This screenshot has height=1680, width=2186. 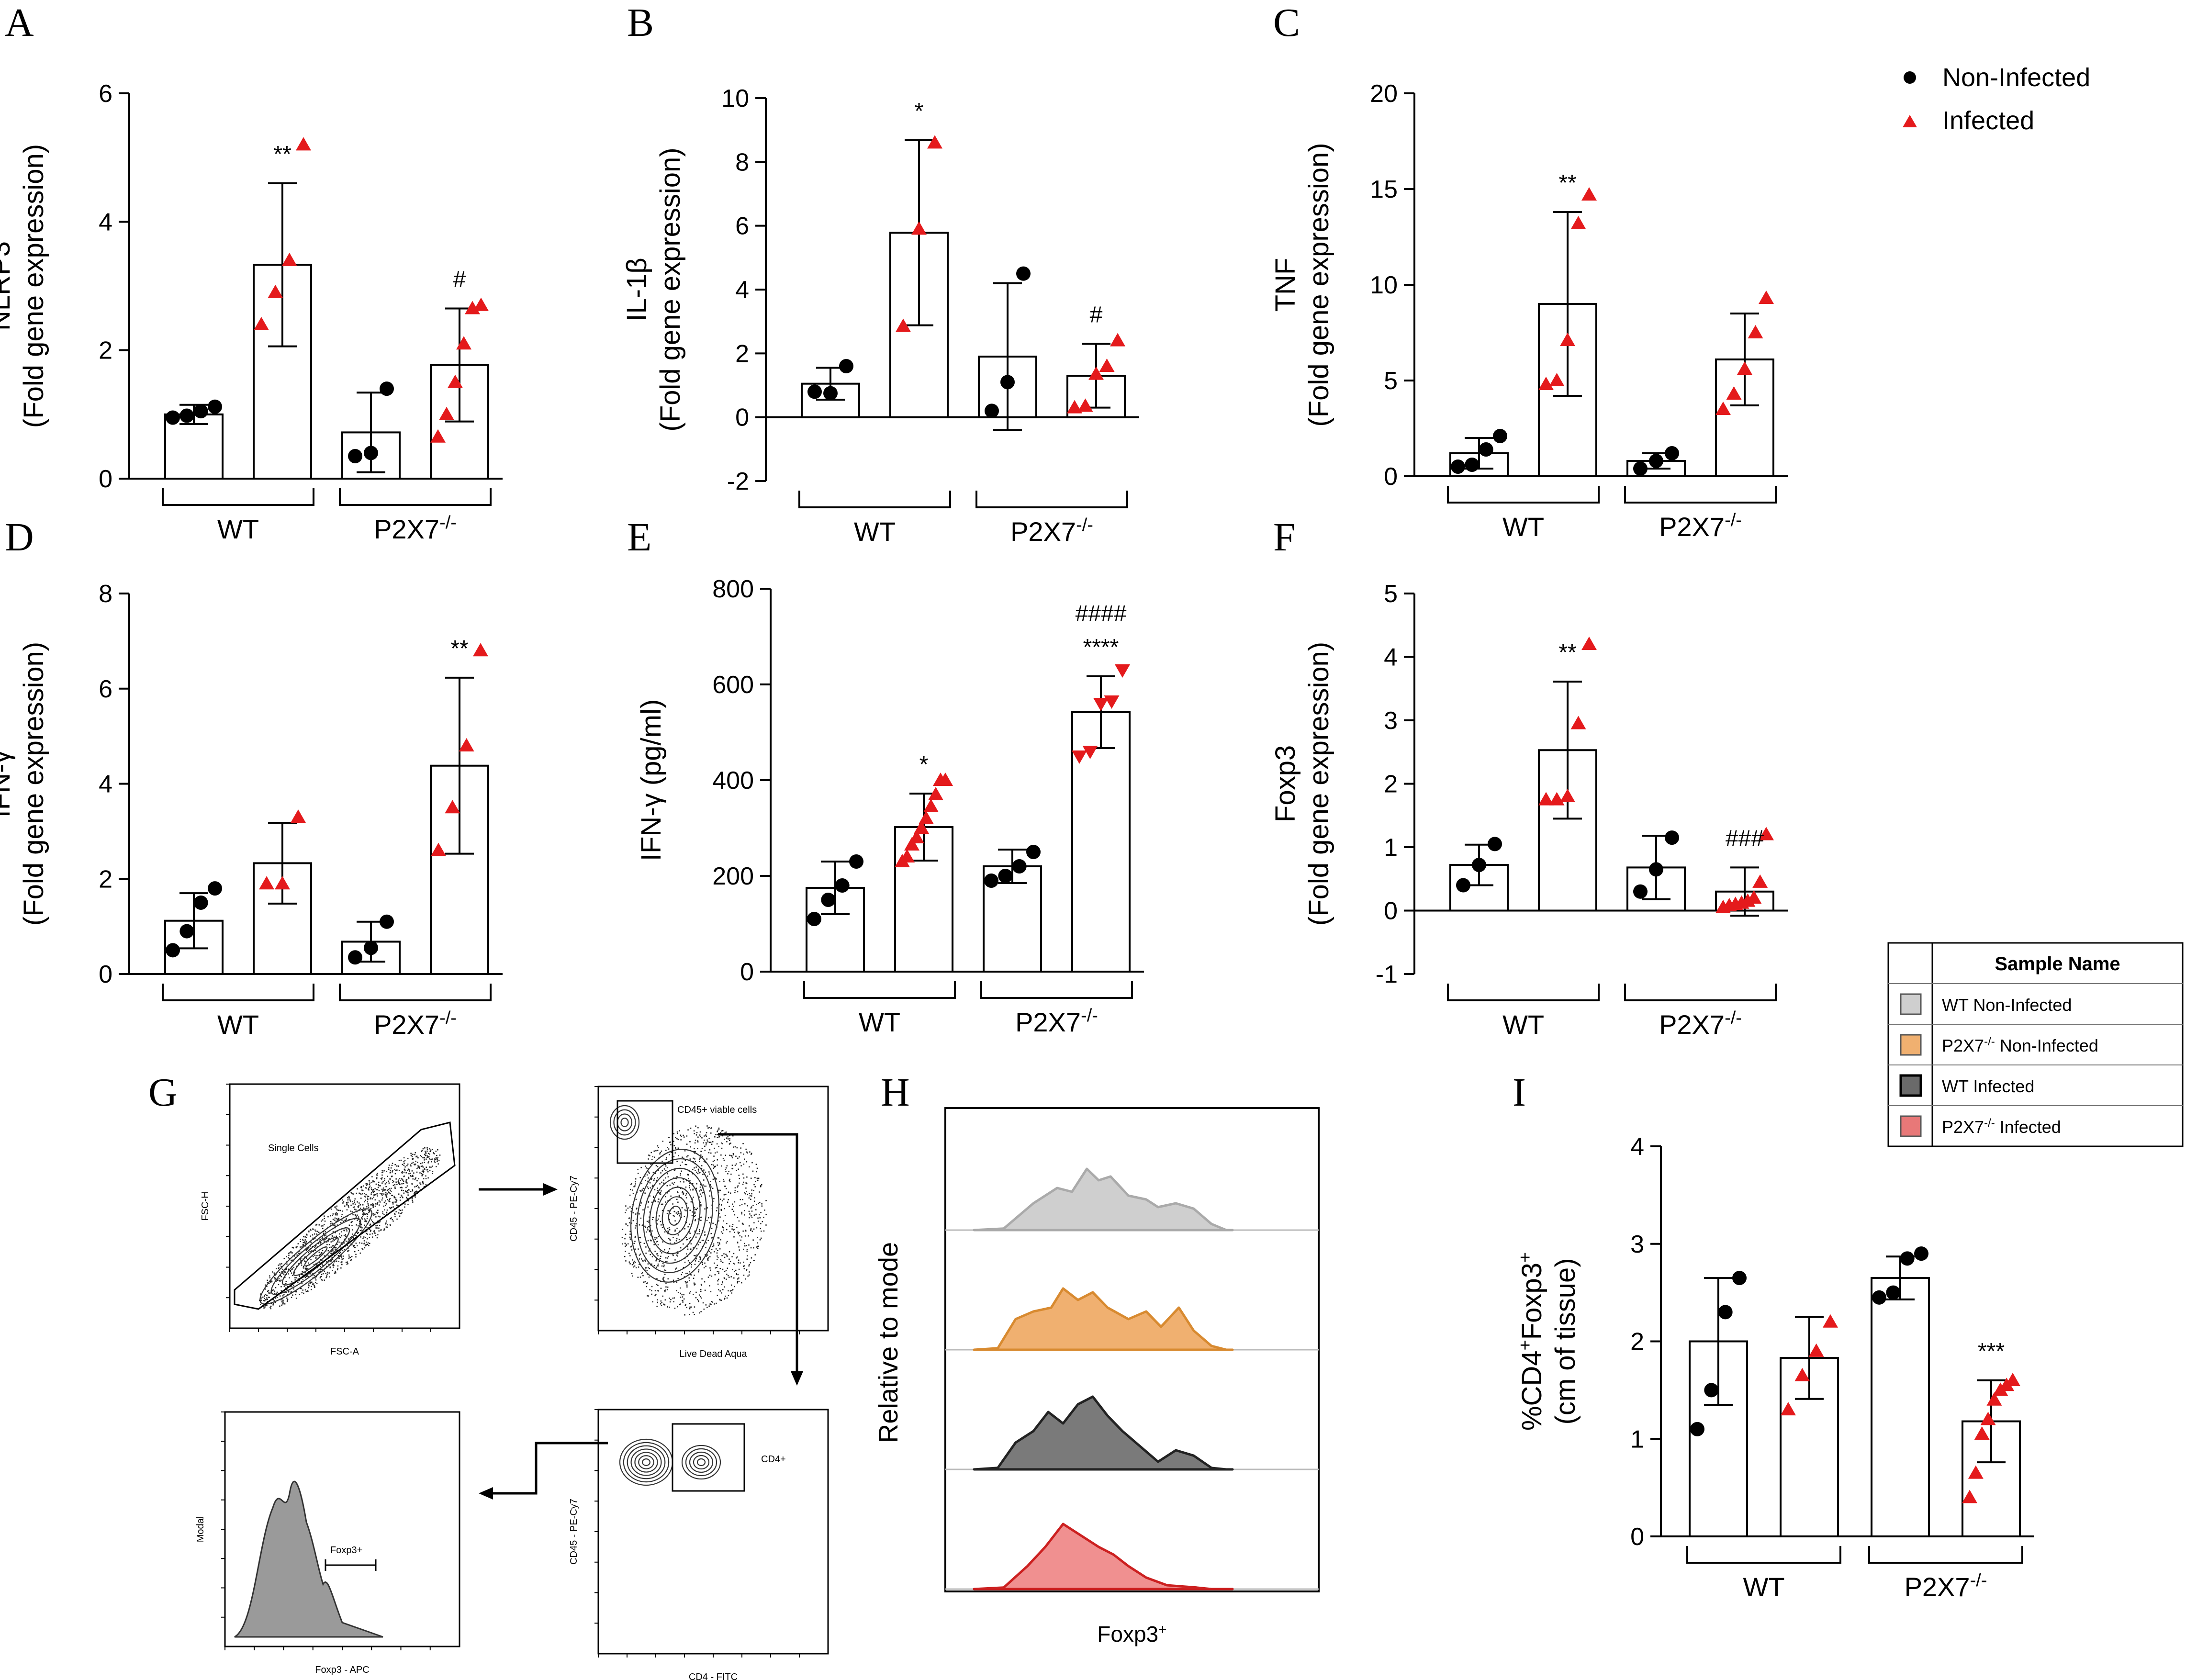 What do you see at coordinates (415, 528) in the screenshot?
I see `group-label-ko: P2X7-/-` at bounding box center [415, 528].